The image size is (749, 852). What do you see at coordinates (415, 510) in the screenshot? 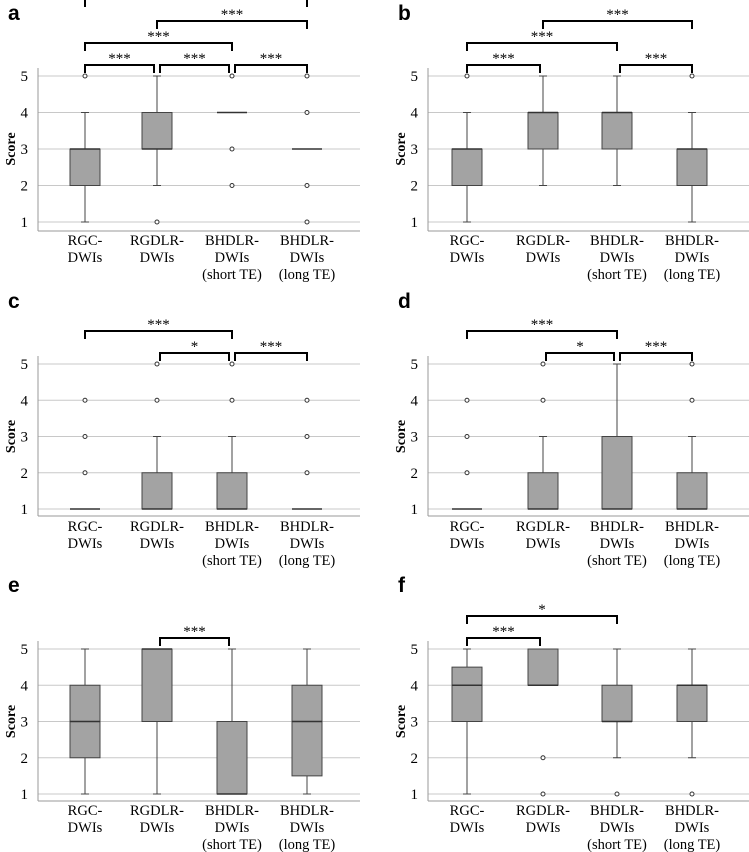
I see `y-tick-label: 1` at bounding box center [415, 510].